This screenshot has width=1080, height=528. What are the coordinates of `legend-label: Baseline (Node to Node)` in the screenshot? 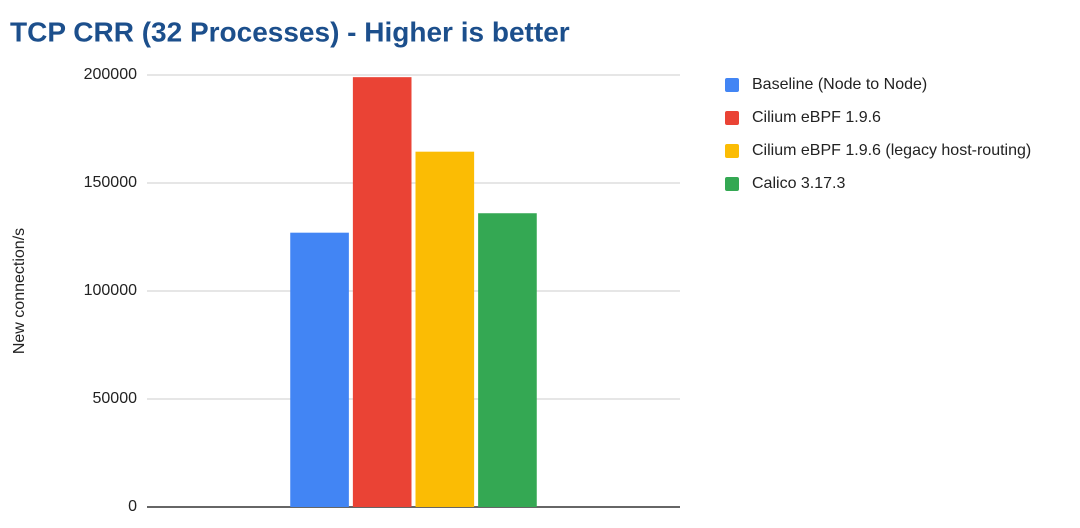 It's located at (839, 84).